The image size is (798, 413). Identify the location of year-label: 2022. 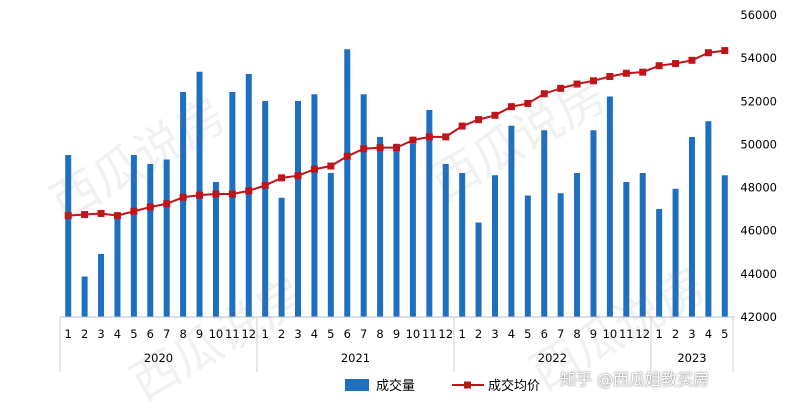
(552, 358).